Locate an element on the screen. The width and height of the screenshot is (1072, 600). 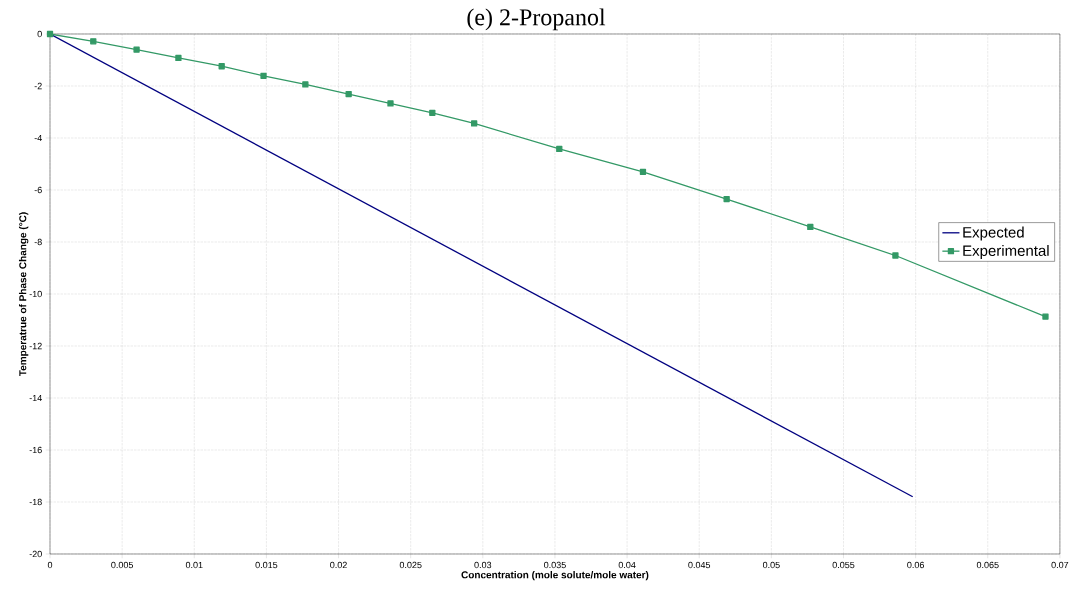
chart-title: (e) 2-Propanol is located at coordinates (536, 19).